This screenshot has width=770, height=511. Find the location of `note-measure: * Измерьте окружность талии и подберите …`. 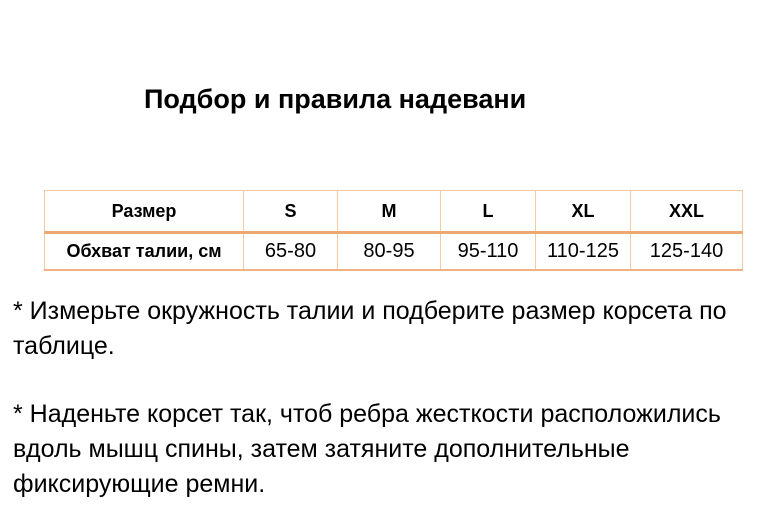

note-measure: * Измерьте окружность талии и подберите … is located at coordinates (391, 329).